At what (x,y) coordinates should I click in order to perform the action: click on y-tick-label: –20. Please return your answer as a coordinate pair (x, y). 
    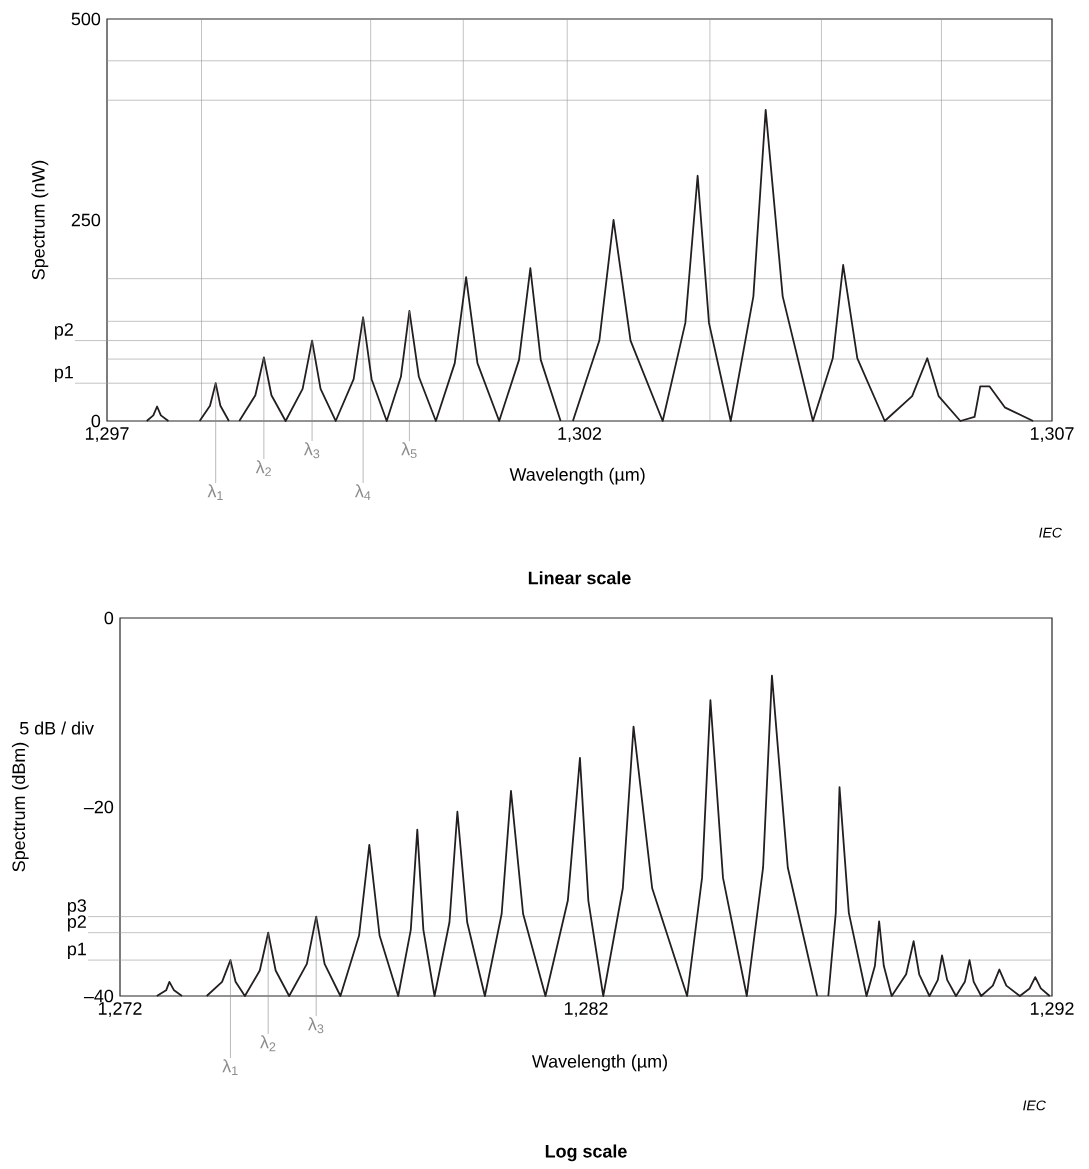
    Looking at the image, I should click on (98, 807).